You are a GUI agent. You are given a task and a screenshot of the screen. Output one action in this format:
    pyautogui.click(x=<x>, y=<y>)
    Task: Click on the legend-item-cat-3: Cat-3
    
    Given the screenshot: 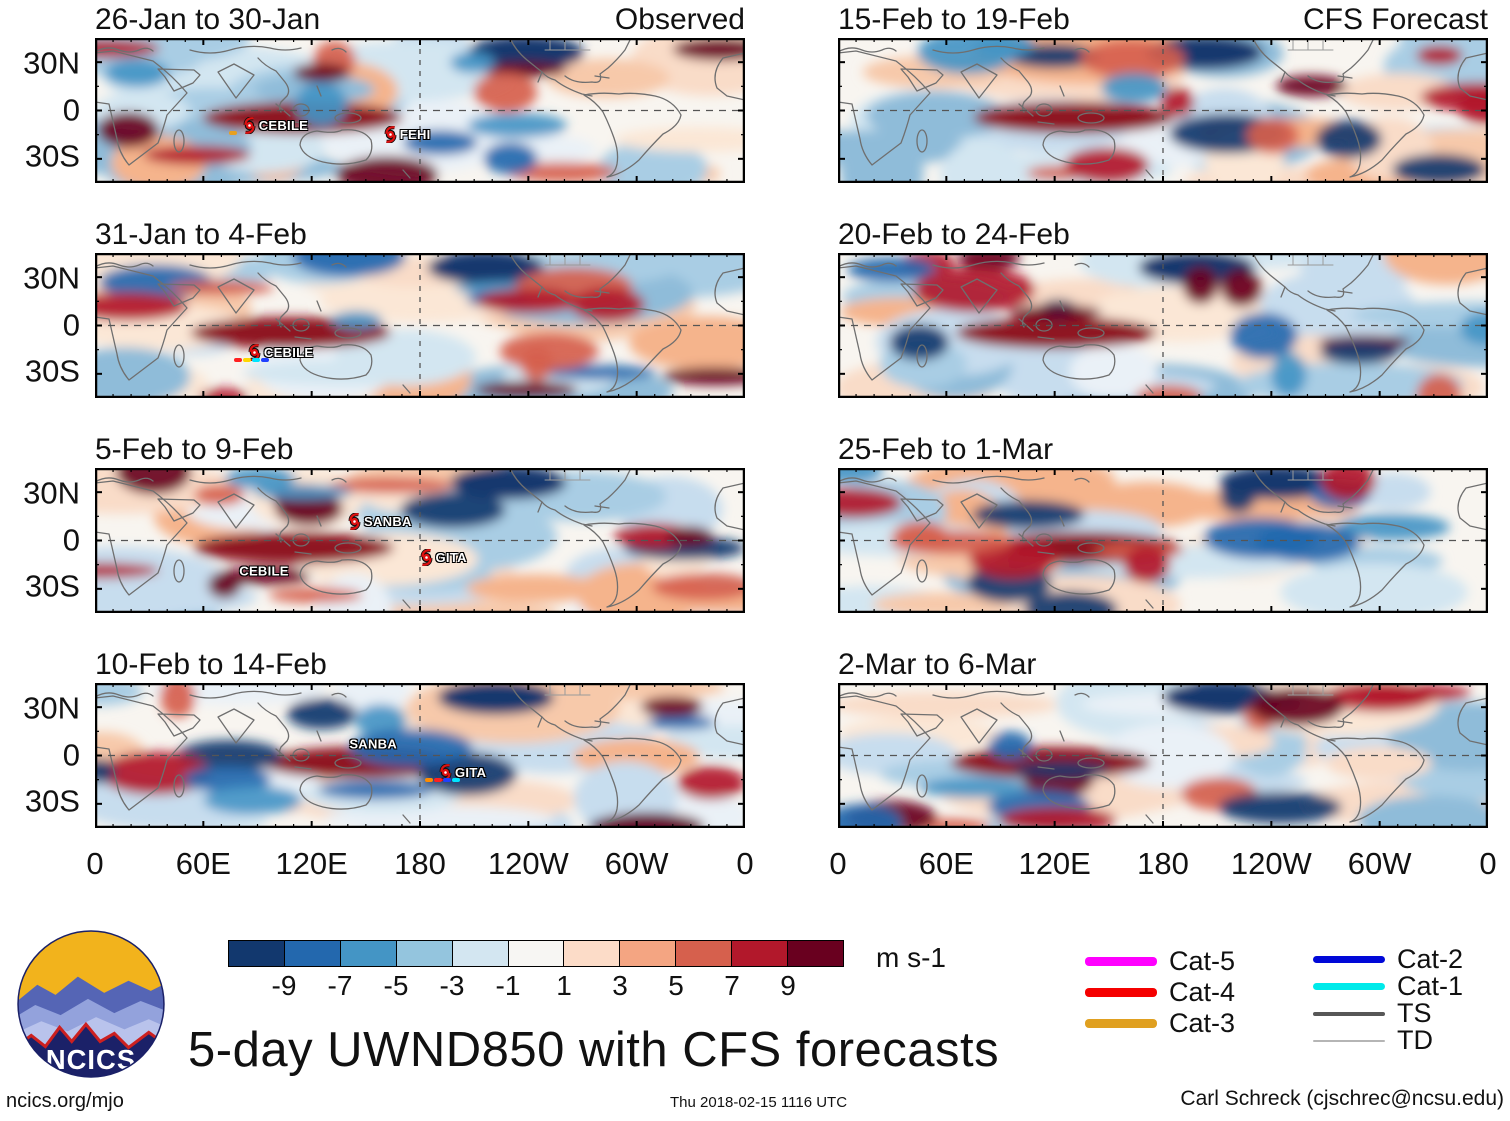 What is the action you would take?
    pyautogui.click(x=1160, y=1023)
    